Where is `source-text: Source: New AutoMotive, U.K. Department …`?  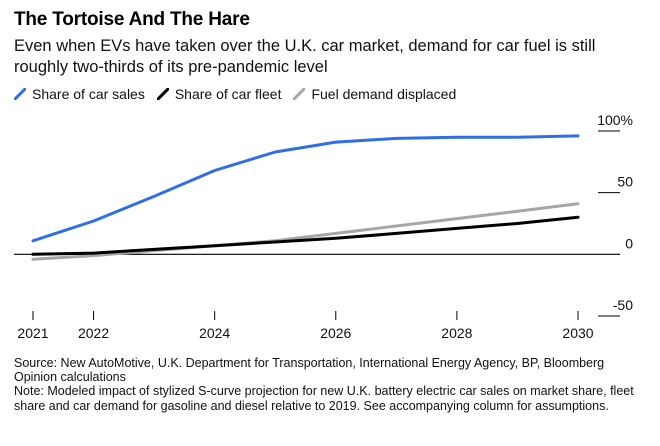 source-text: Source: New AutoMotive, U.K. Department … is located at coordinates (309, 370).